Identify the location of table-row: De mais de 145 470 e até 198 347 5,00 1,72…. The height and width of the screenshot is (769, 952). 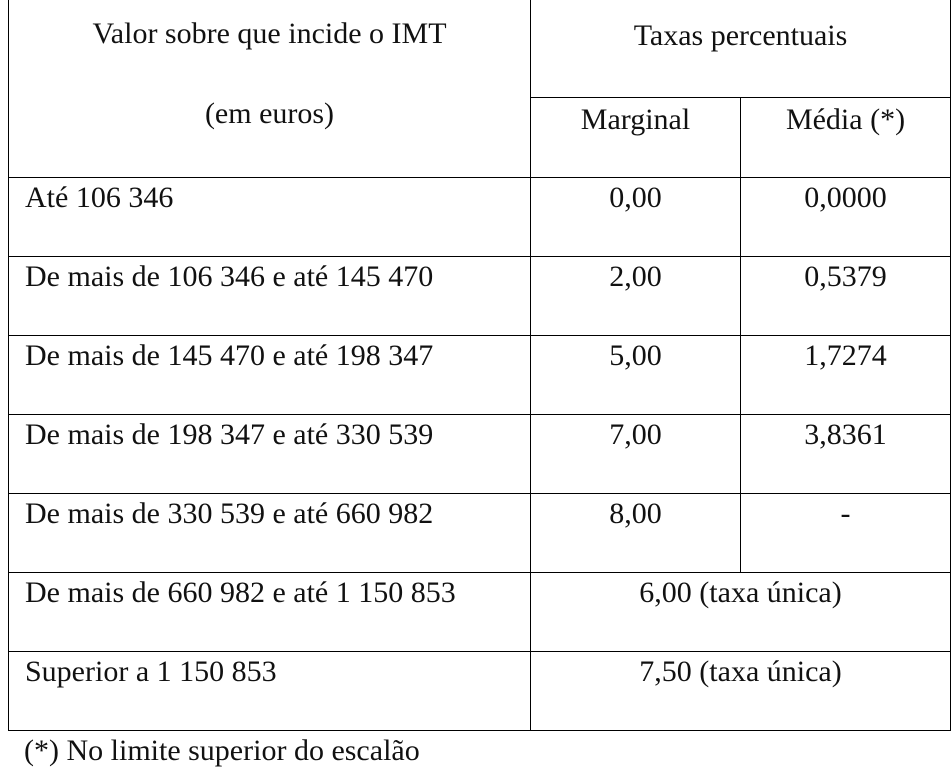
(480, 375).